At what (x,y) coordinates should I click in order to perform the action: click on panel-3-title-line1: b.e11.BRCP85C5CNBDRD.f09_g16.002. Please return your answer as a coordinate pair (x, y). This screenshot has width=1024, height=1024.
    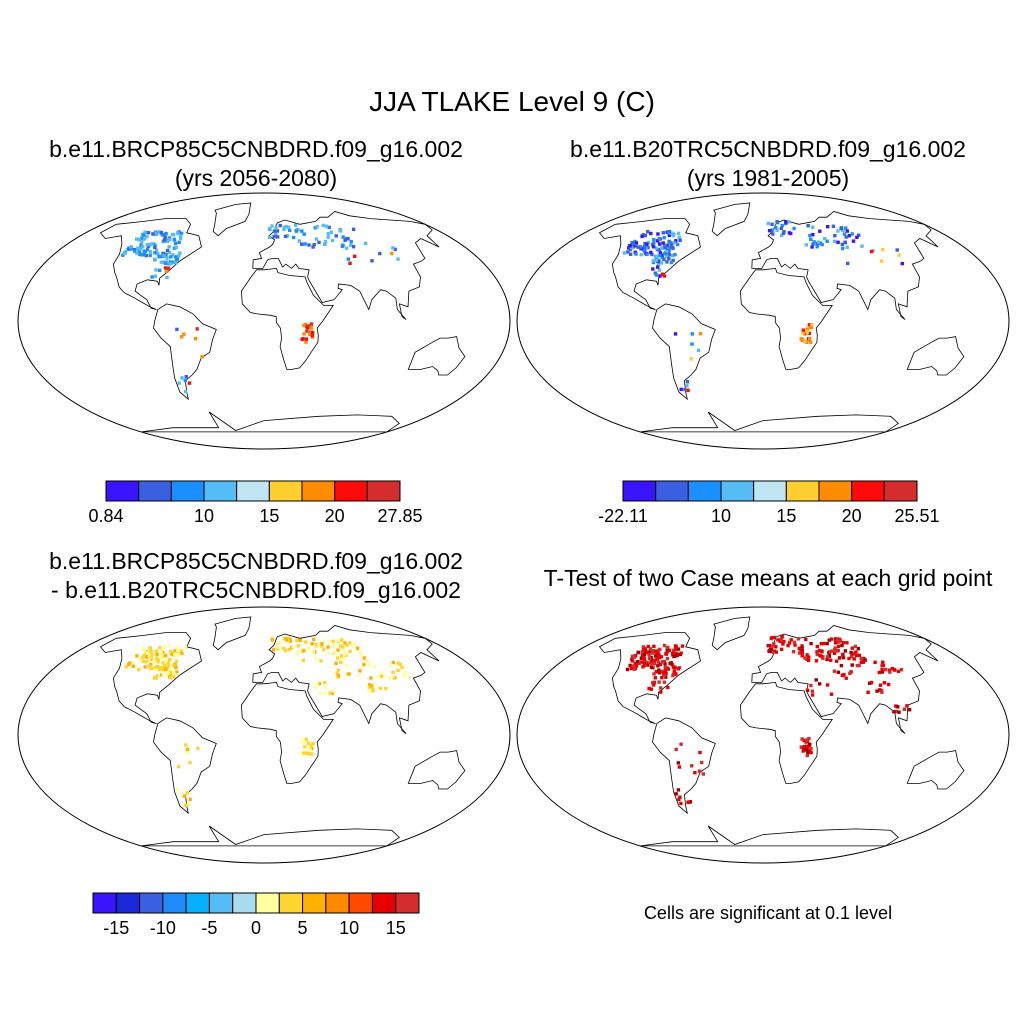
    Looking at the image, I should click on (256, 561).